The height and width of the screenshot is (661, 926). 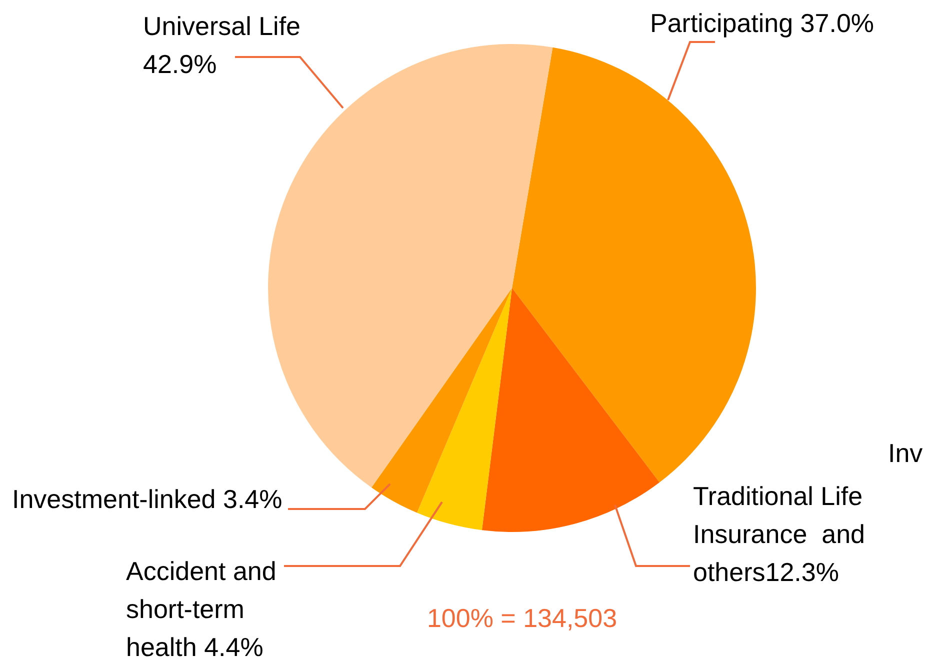 I want to click on slice-label: Investment-linked 3.4%, so click(x=147, y=499).